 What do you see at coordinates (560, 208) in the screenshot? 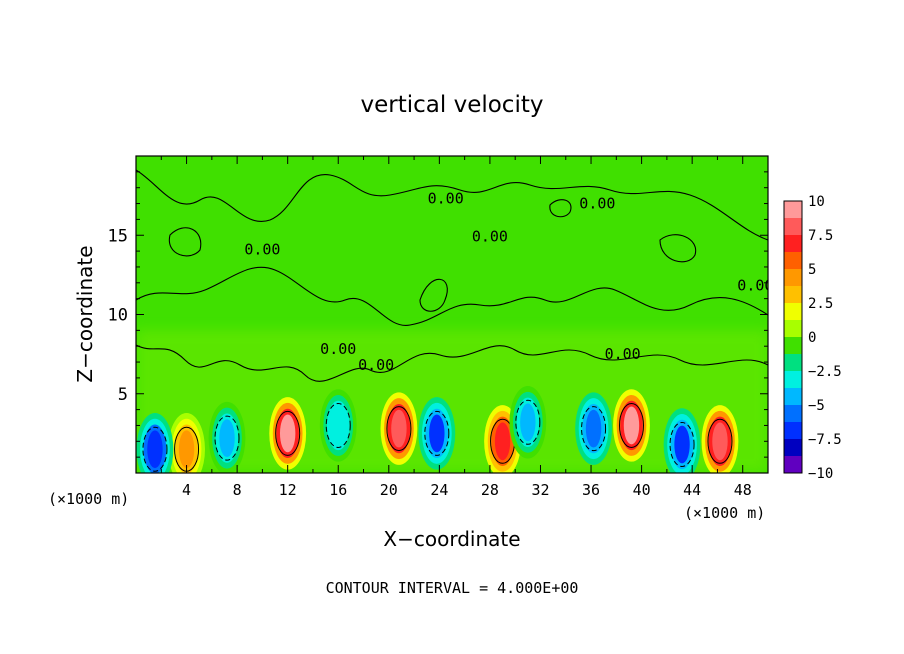
I see `contour-loop-c` at bounding box center [560, 208].